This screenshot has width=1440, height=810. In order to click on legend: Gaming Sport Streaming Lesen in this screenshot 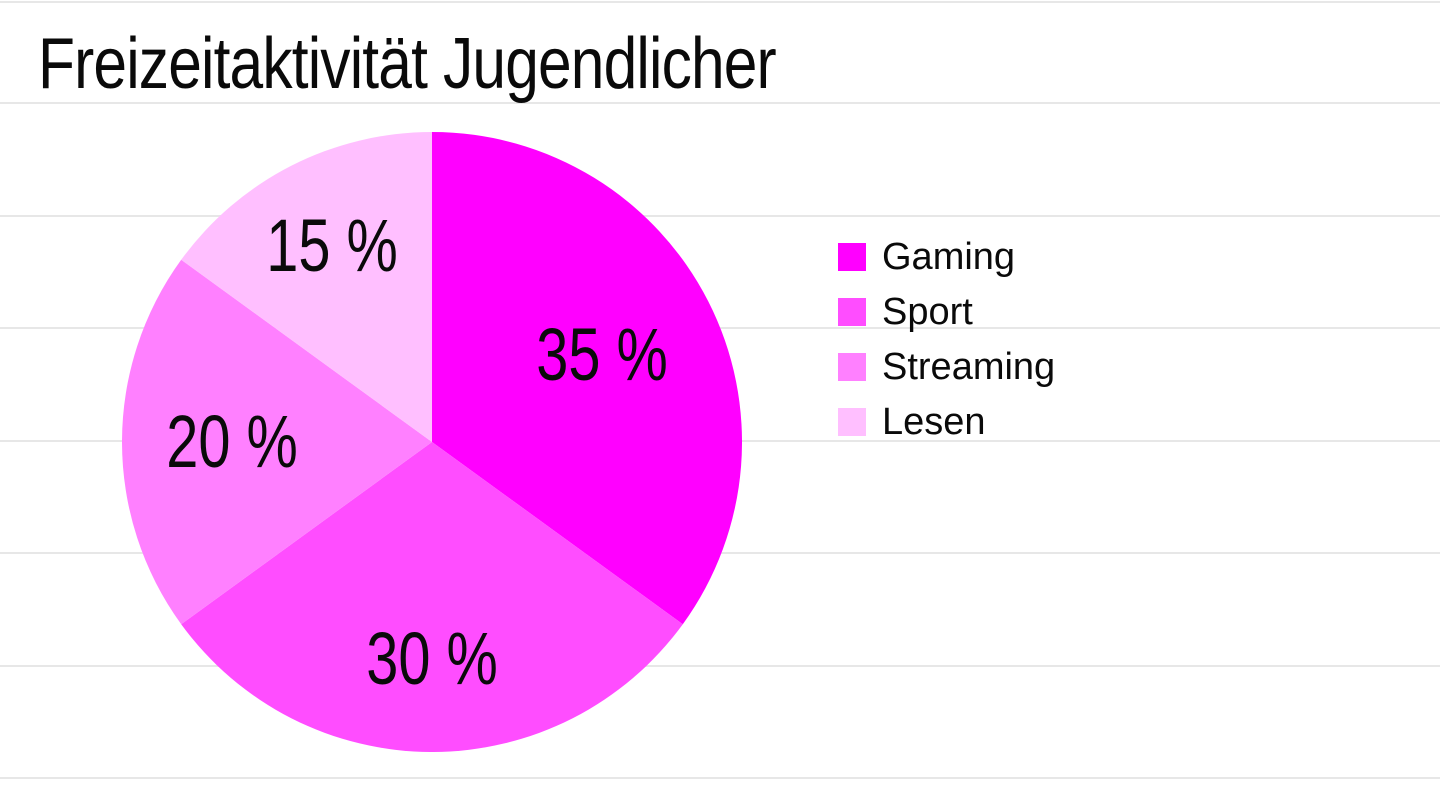, I will do `click(947, 339)`.